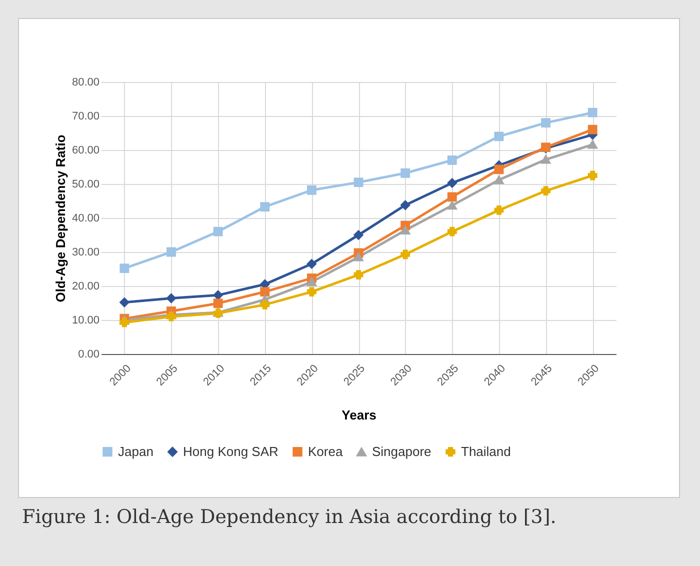  What do you see at coordinates (86, 150) in the screenshot?
I see `y-tick-label: 60.00` at bounding box center [86, 150].